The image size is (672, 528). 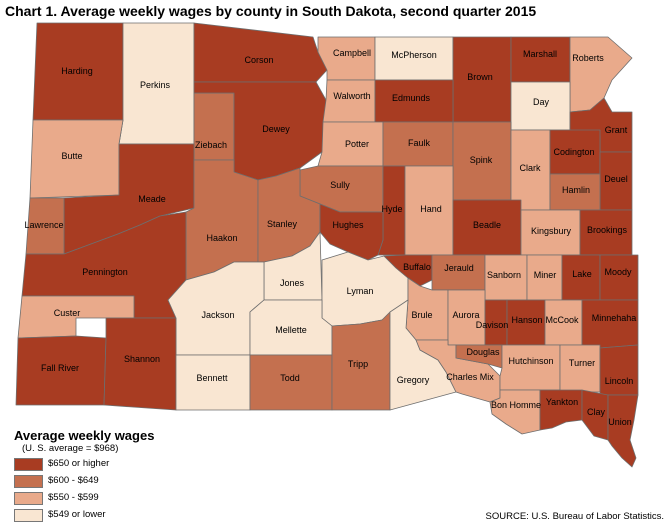 What do you see at coordinates (573, 152) in the screenshot?
I see `county-label-codington: Codington` at bounding box center [573, 152].